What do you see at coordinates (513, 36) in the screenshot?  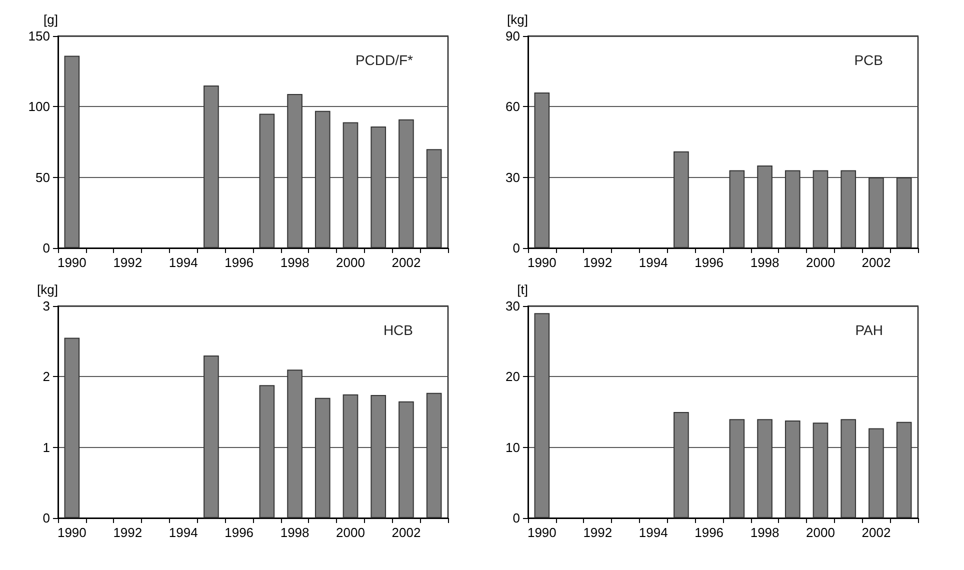 I see `y-tick-label: 90` at bounding box center [513, 36].